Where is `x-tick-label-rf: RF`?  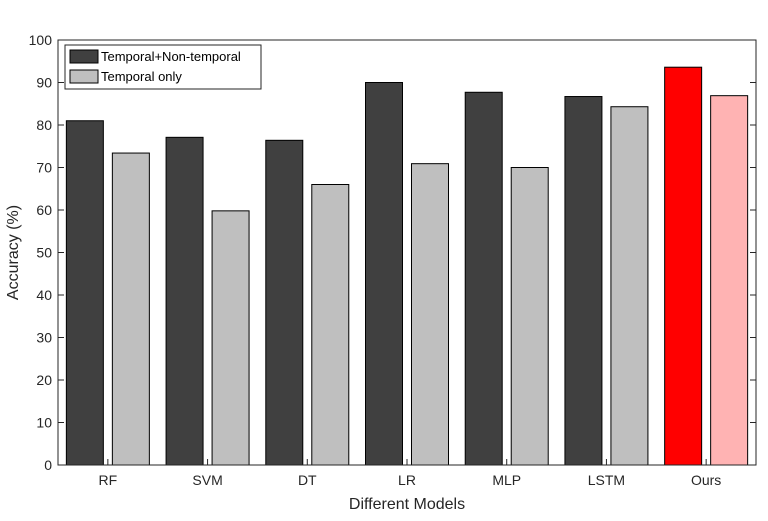
x-tick-label-rf: RF is located at coordinates (108, 480).